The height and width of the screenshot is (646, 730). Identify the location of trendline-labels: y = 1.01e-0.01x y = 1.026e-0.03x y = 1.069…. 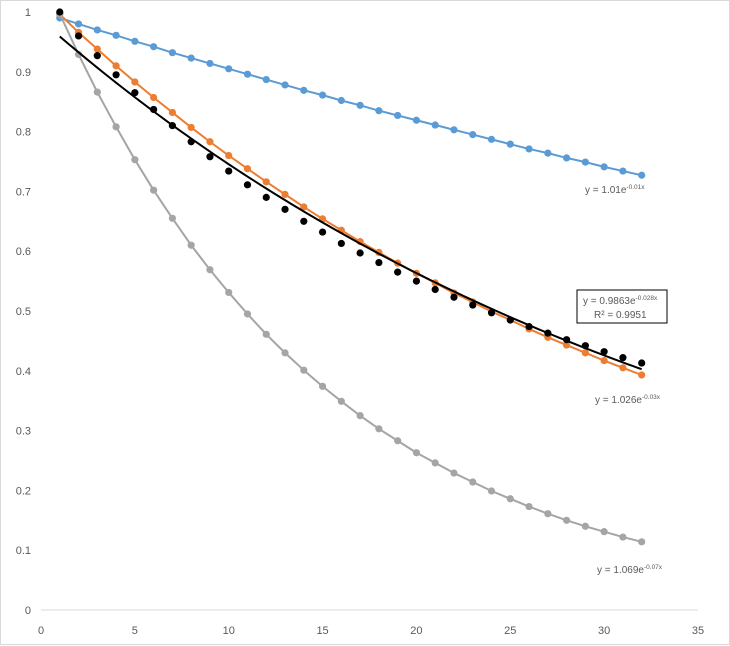
(622, 380).